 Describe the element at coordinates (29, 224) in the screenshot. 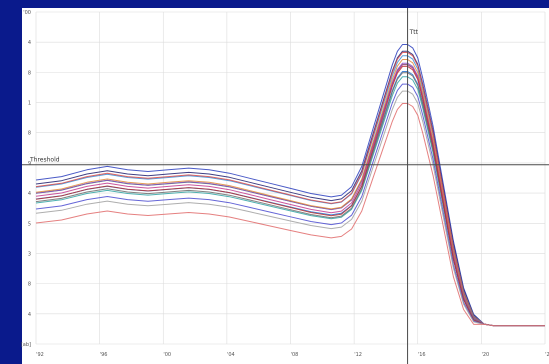

I see `y-tick-label: 5` at that location.